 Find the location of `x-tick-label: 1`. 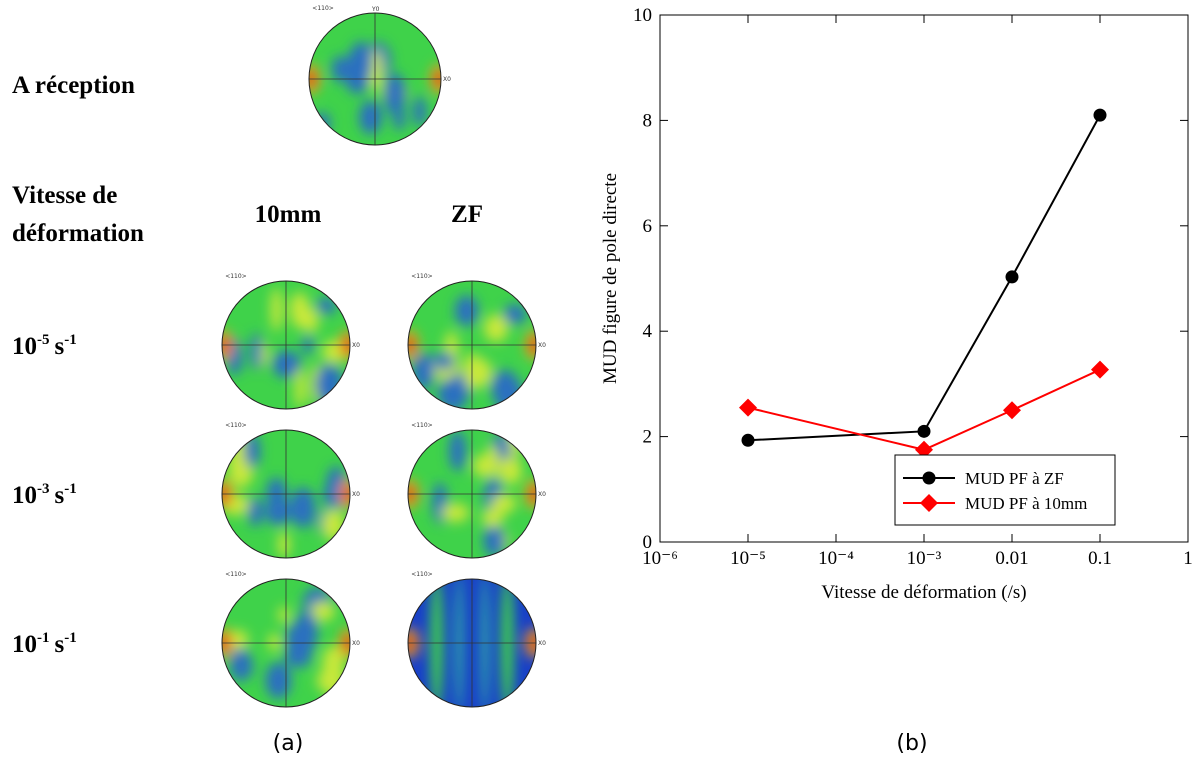

x-tick-label: 1 is located at coordinates (1188, 558).